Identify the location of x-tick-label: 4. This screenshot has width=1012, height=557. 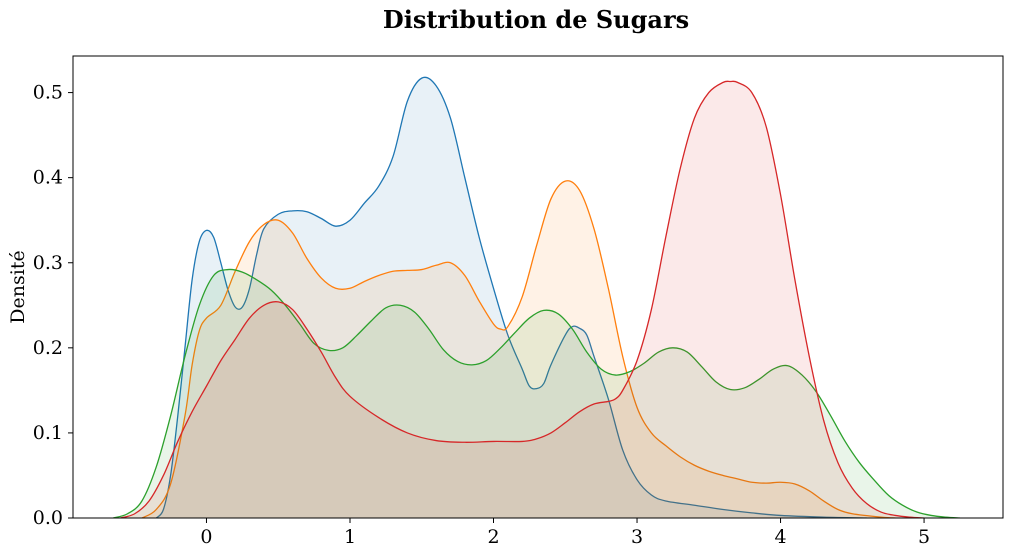
(780, 537).